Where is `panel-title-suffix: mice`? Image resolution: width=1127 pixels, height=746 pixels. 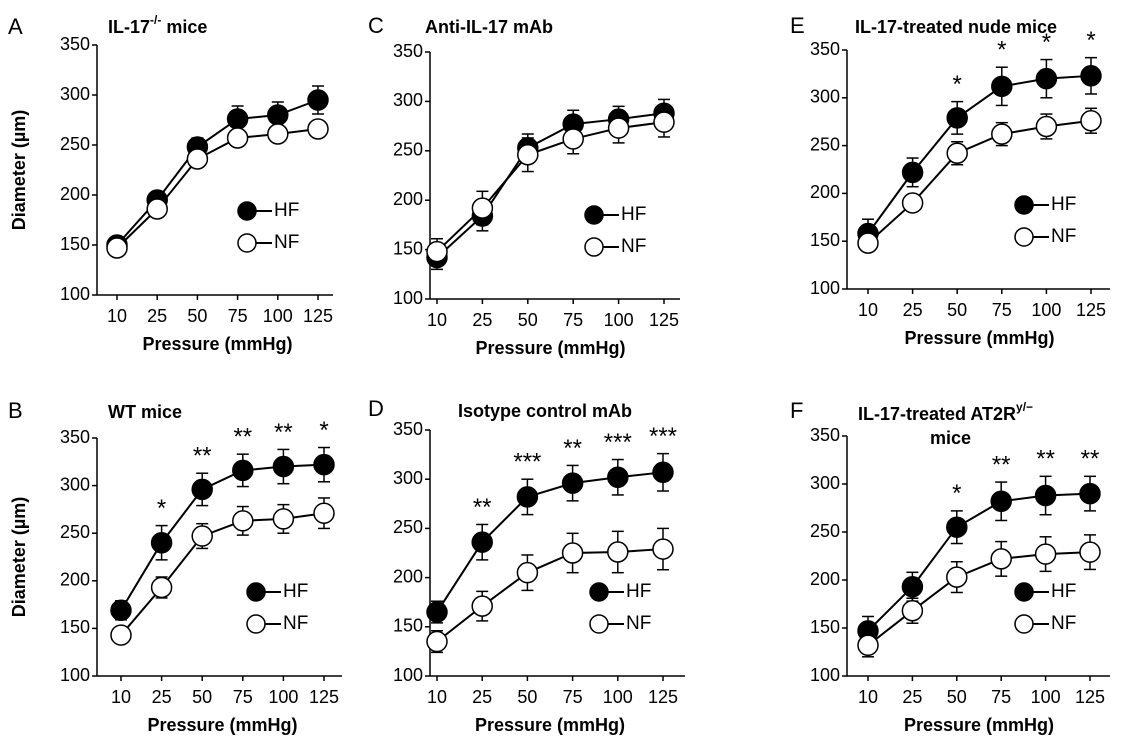
panel-title-suffix: mice is located at coordinates (184, 27).